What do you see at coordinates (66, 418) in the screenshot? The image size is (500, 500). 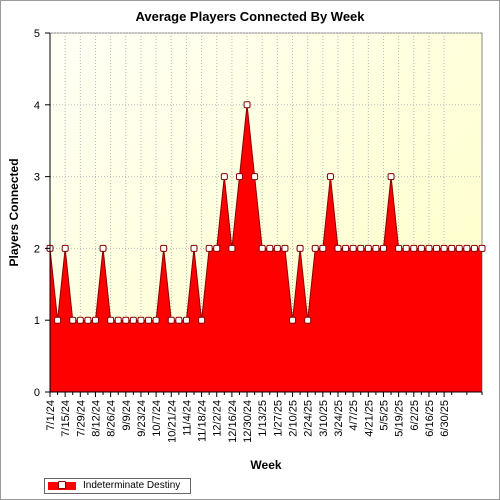 I see `x-tick-label: 7/15/24` at bounding box center [66, 418].